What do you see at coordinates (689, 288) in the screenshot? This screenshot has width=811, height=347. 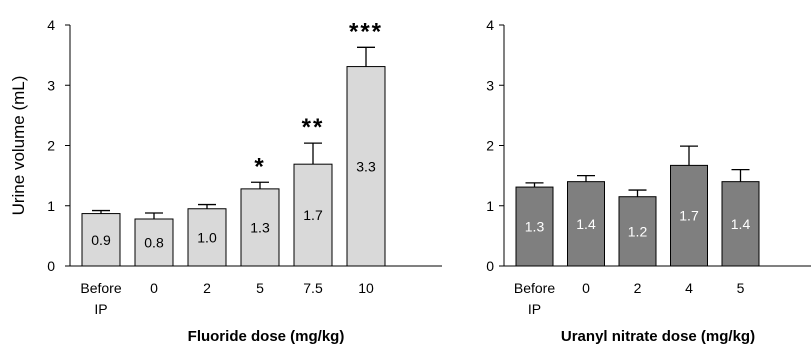 I see `x-tick-label: 4` at bounding box center [689, 288].